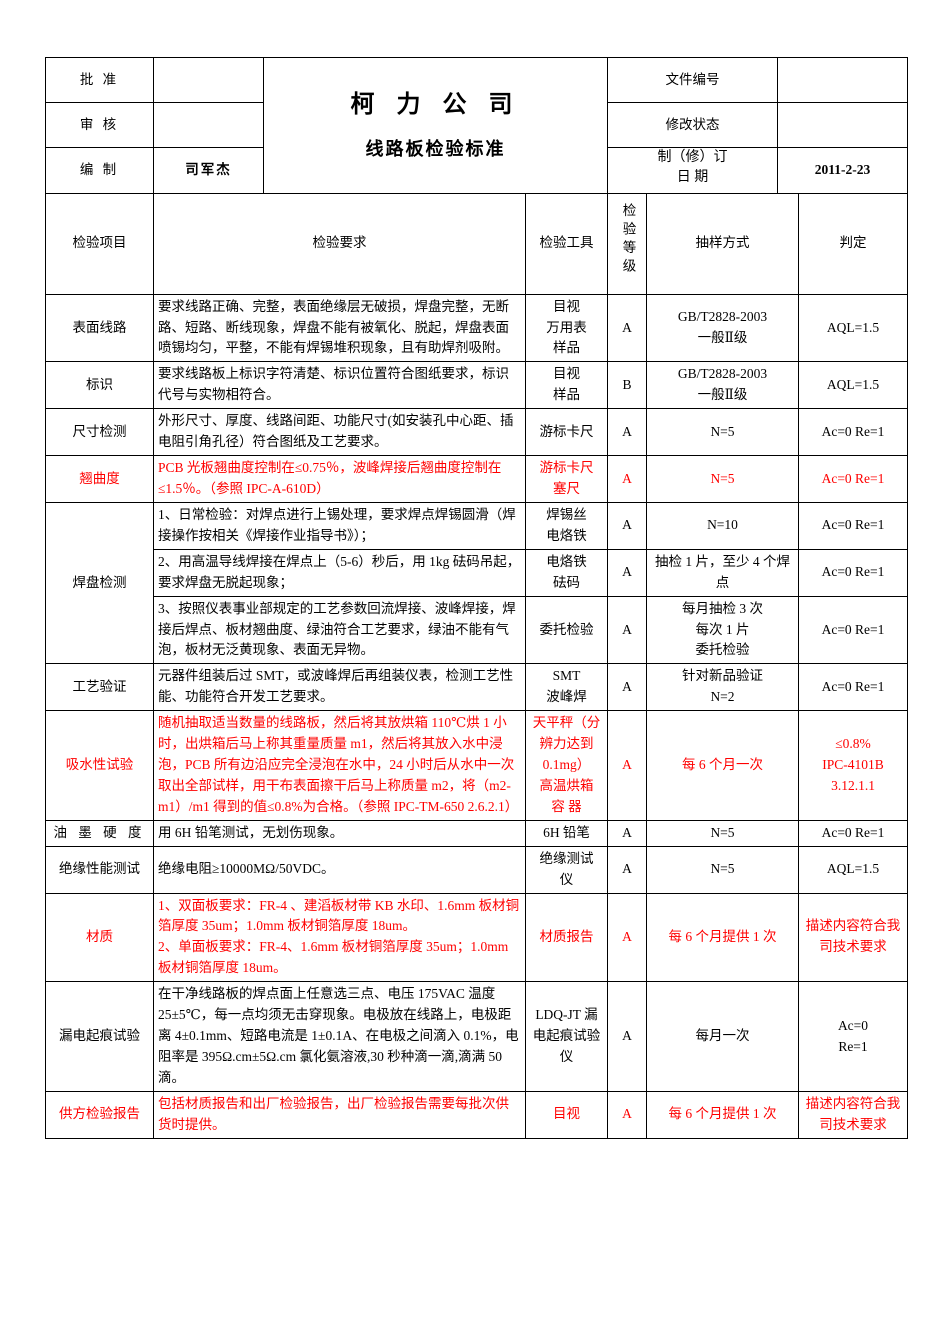 The image size is (950, 1344). Describe the element at coordinates (99, 385) in the screenshot. I see `cell-inspection-item: 标识` at that location.